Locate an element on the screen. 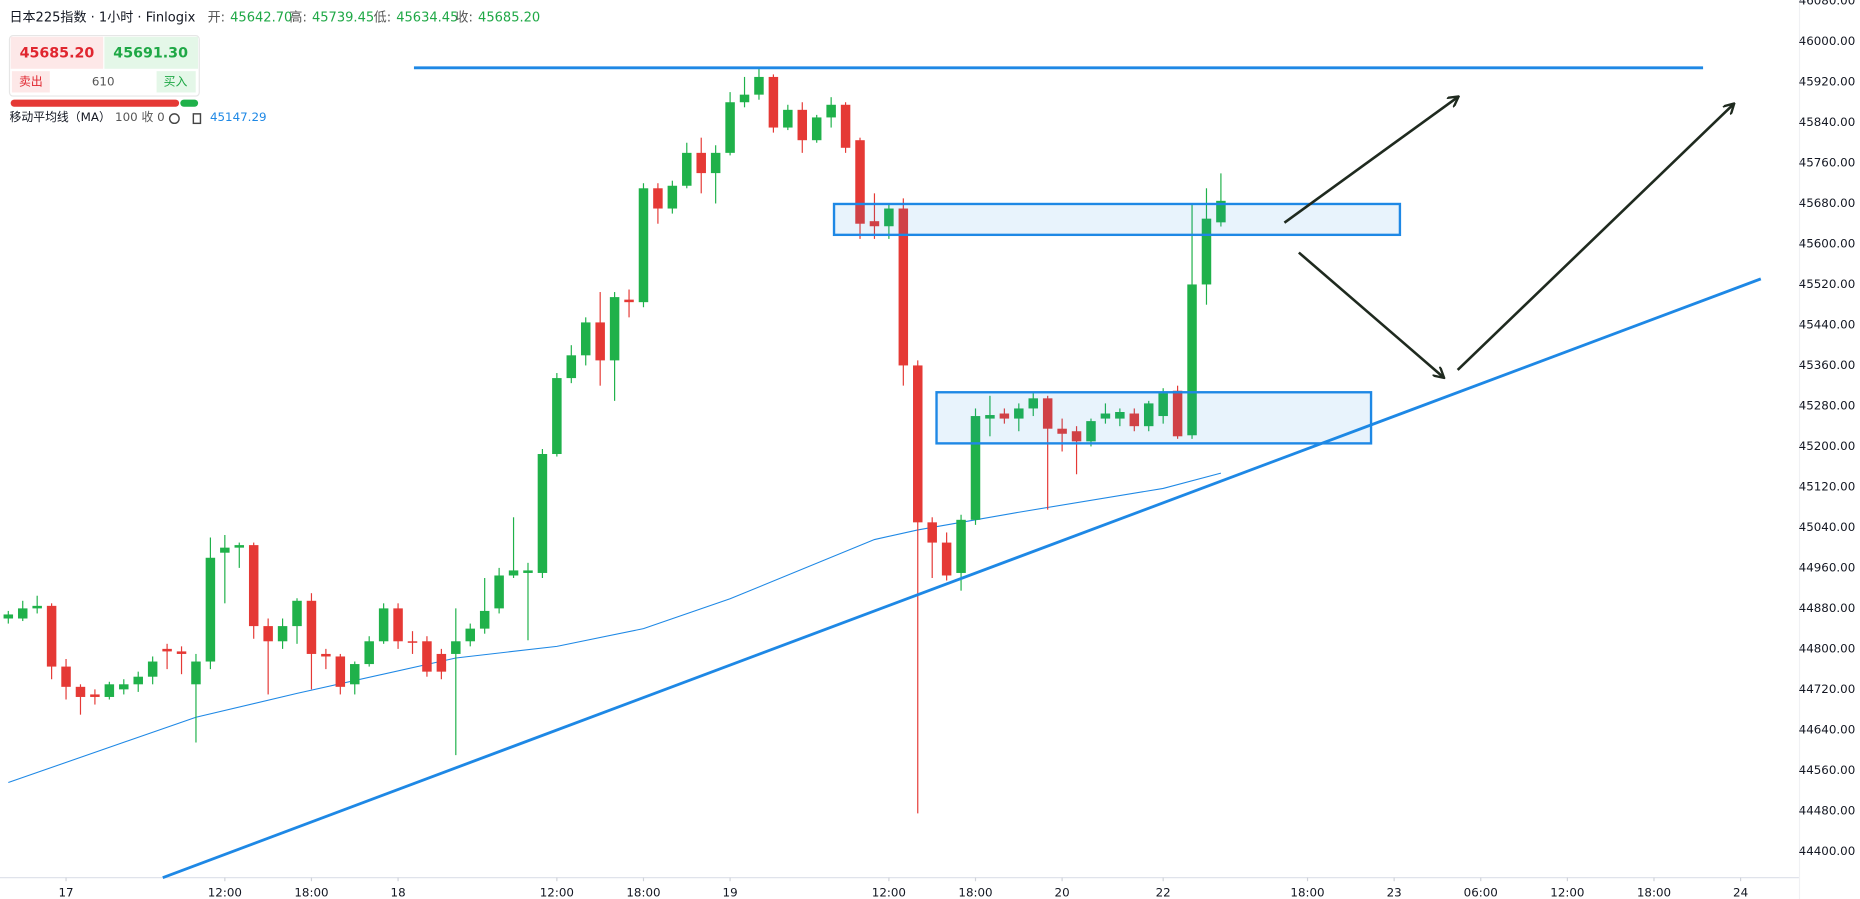  trade-panel: 45685.20 45691.30 卖出 610 买入 is located at coordinates (104, 70).